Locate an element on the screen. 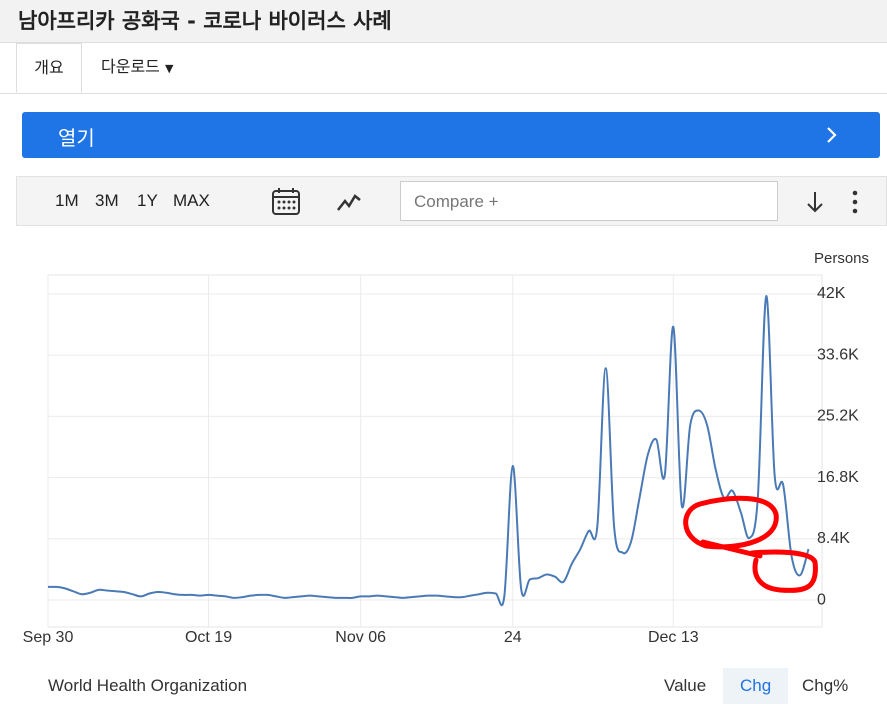  y-tick-label: 42K is located at coordinates (831, 293).